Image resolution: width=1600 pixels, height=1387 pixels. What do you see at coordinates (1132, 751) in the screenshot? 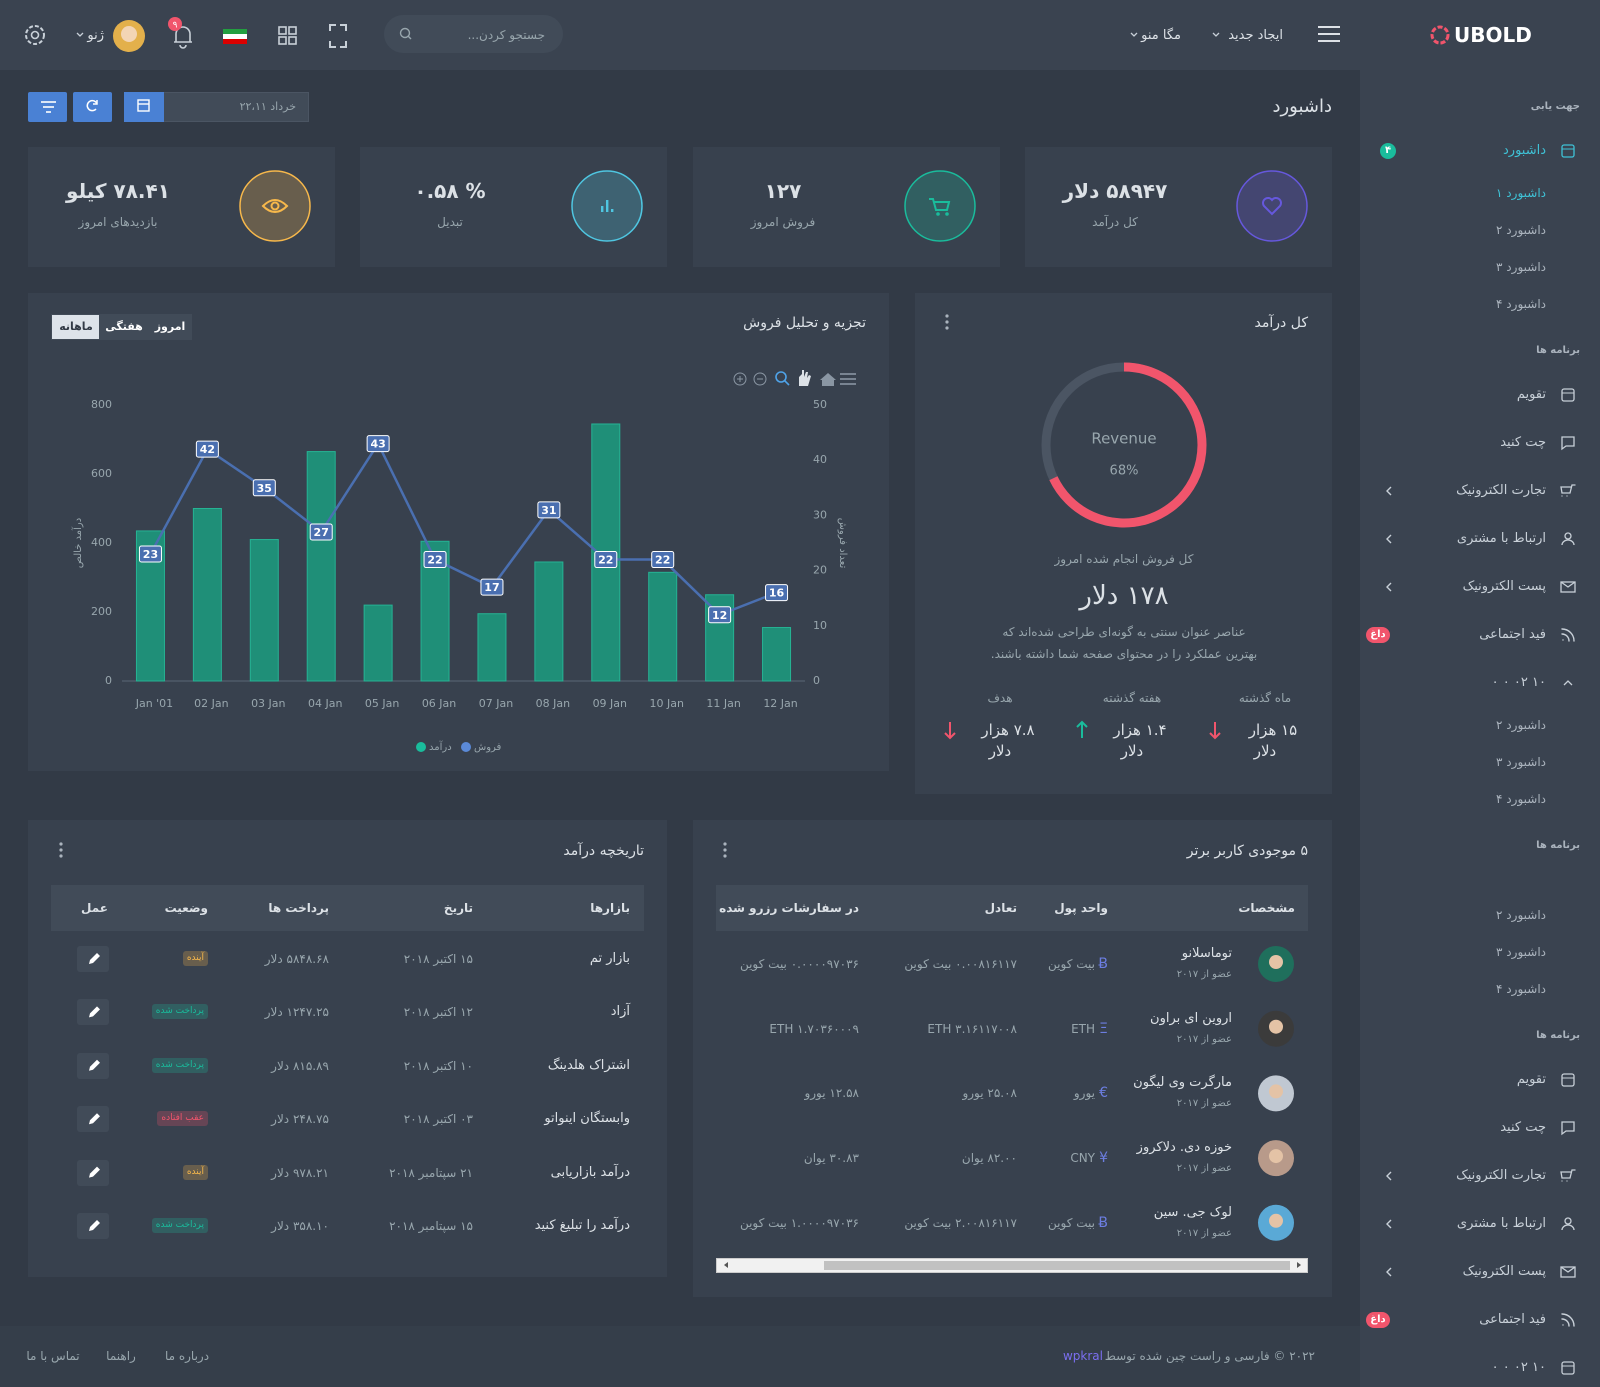
I see `stat-amount-unit: دلار` at bounding box center [1132, 751].